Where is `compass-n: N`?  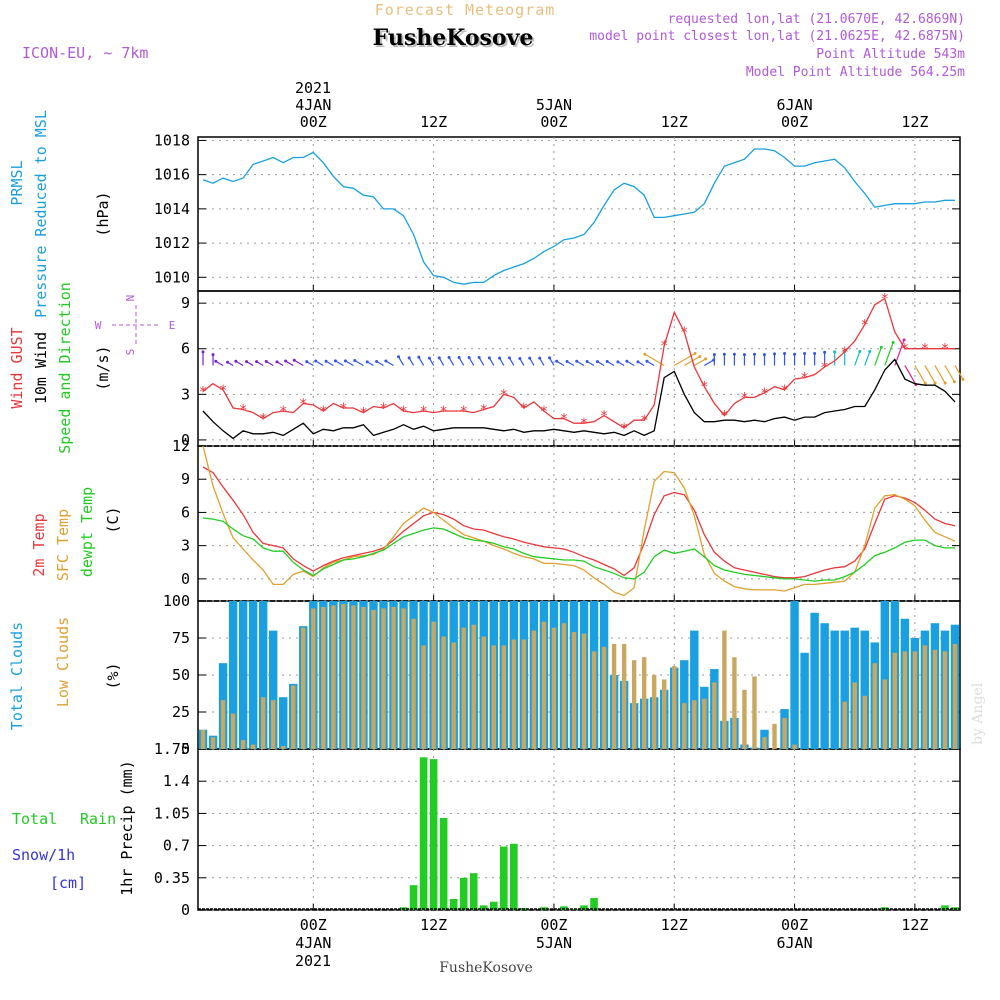
compass-n: N is located at coordinates (130, 298).